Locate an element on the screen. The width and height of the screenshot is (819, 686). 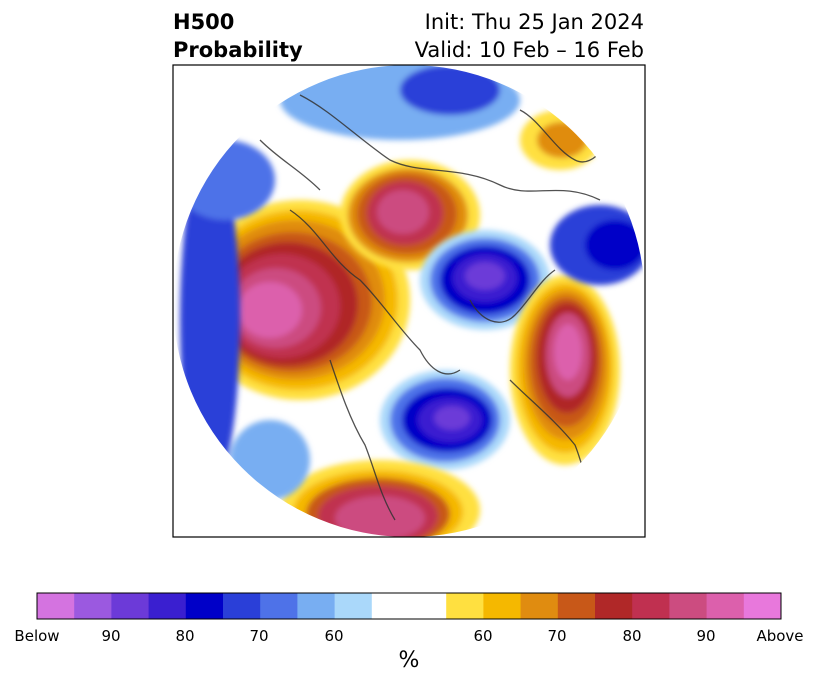
colorbar-frame is located at coordinates (409, 606).